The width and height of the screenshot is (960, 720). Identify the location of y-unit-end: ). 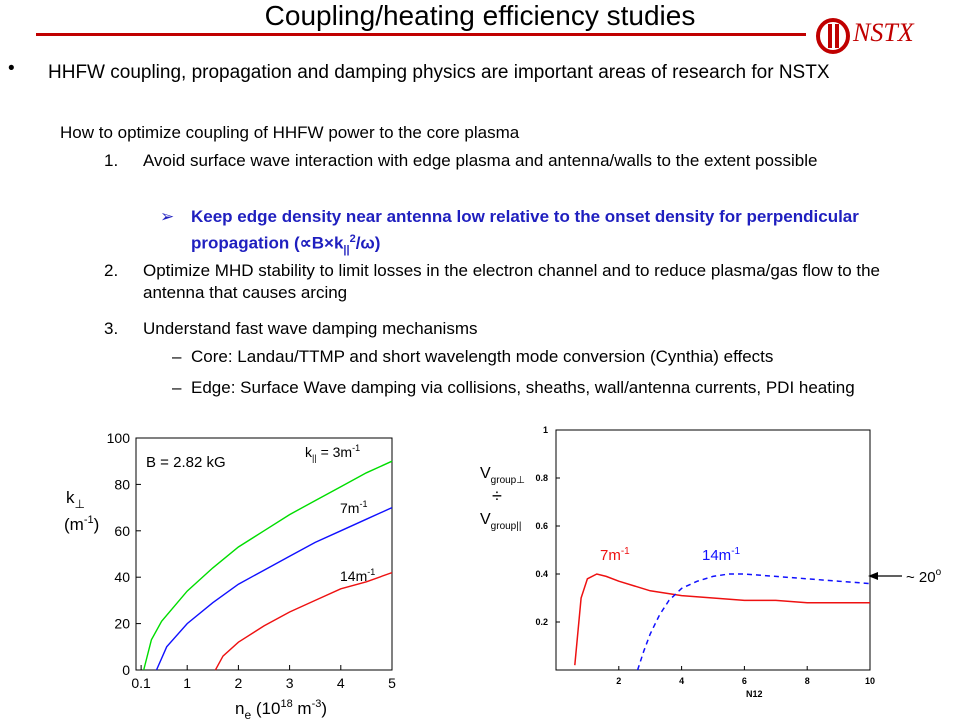
(97, 524).